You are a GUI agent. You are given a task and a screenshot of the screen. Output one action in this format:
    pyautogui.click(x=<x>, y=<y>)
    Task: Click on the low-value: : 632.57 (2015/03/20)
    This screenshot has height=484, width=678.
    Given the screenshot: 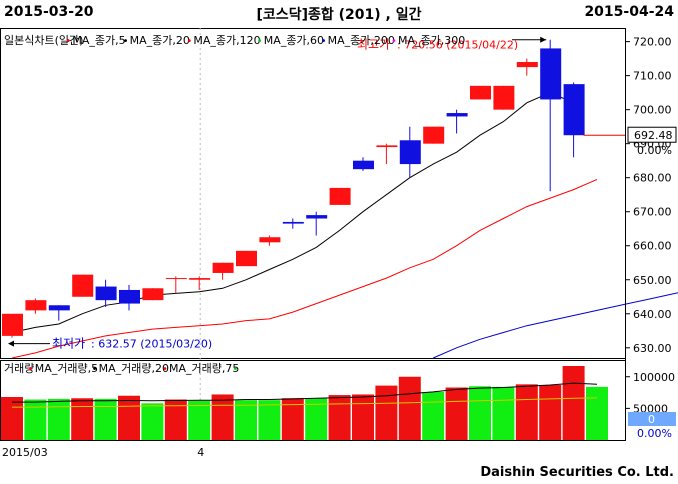 What is the action you would take?
    pyautogui.click(x=151, y=344)
    